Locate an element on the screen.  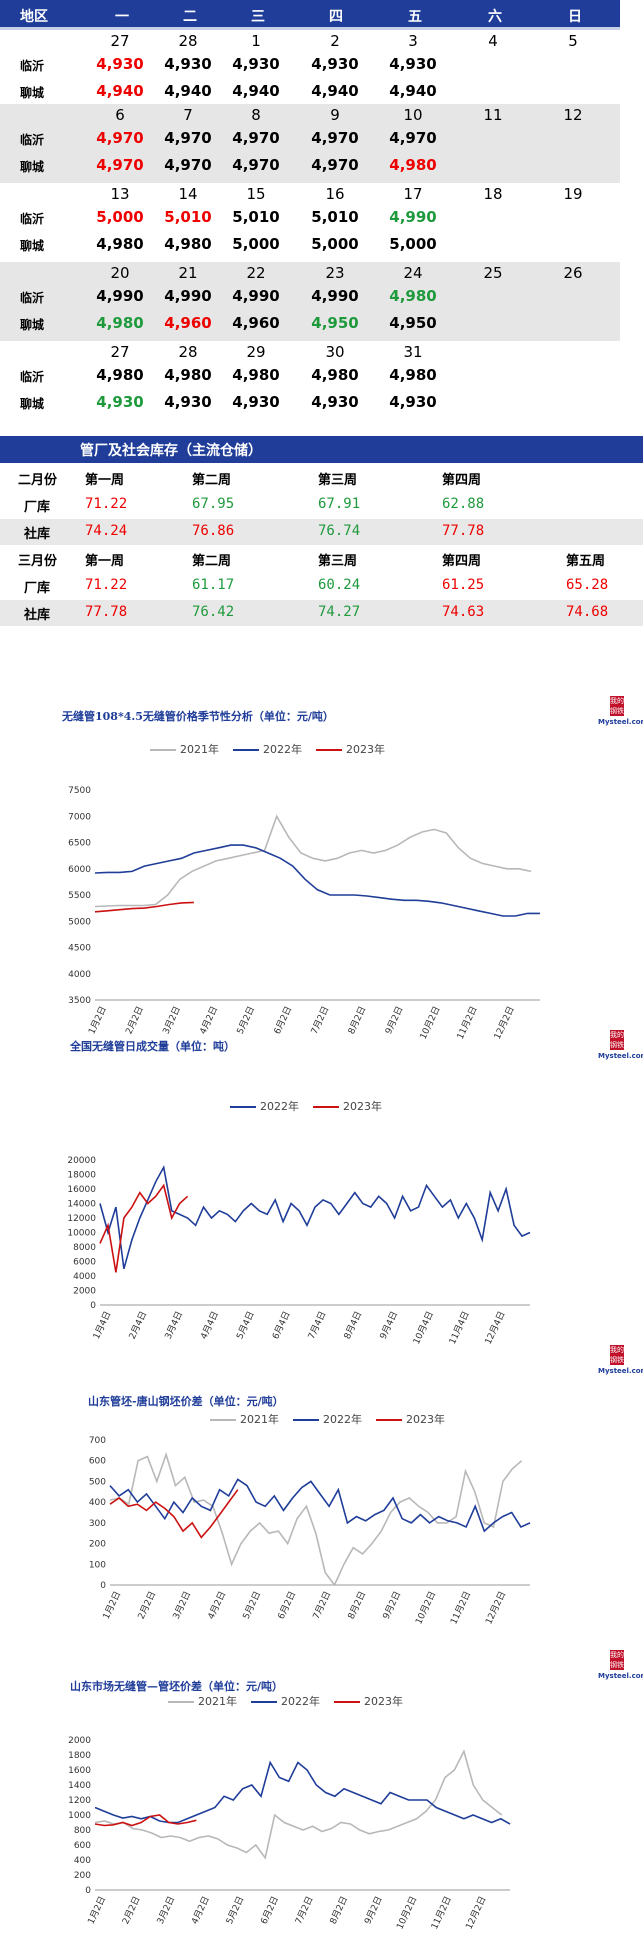
chart-title: 山东市场无缝管—管坯价差（单位：元/吨） is located at coordinates (177, 1686).